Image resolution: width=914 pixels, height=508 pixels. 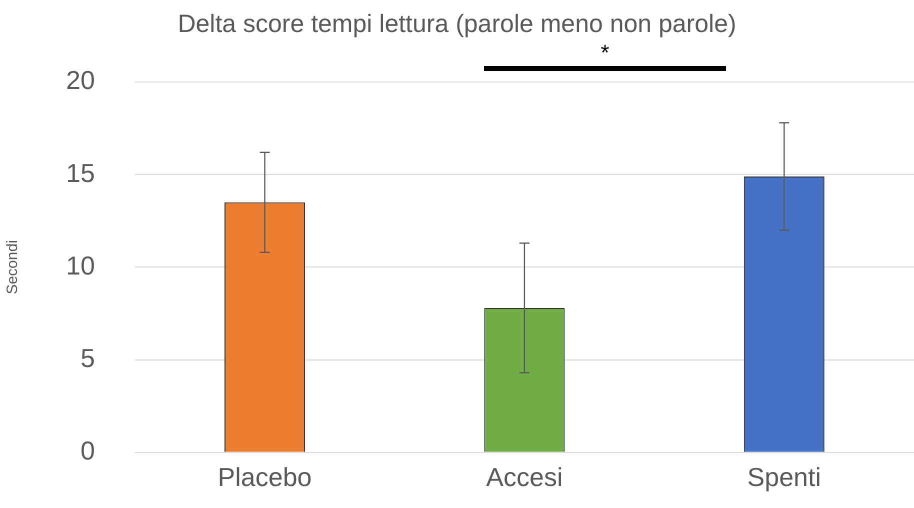 What do you see at coordinates (457, 24) in the screenshot?
I see `chart-title: Delta score tempi lettura (parole meno non parole)` at bounding box center [457, 24].